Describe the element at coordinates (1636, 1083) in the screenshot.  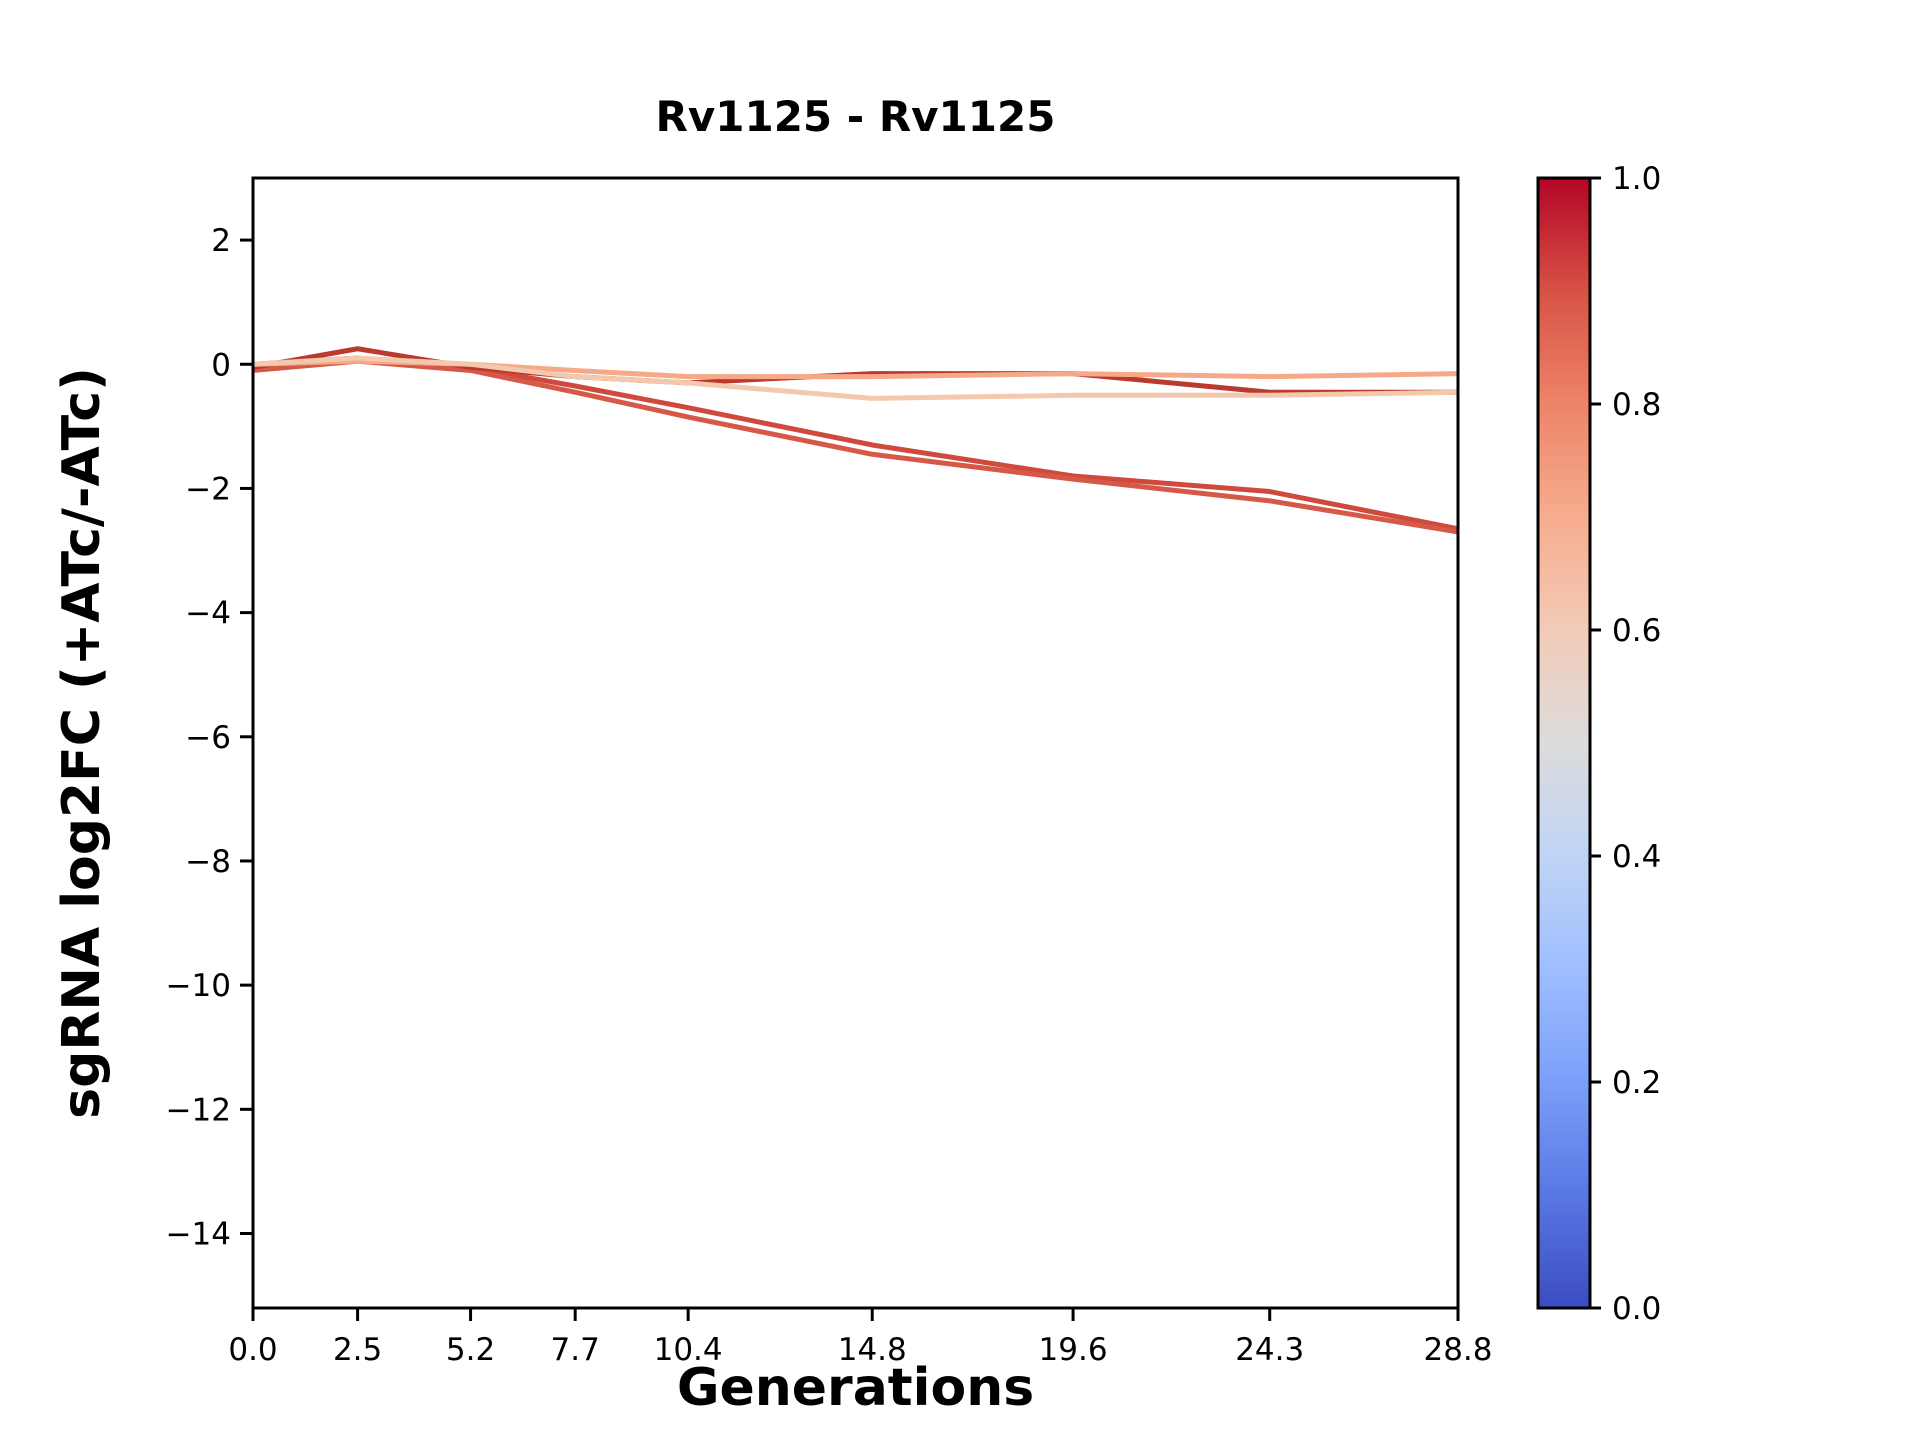
I see `colorbar-tick-label: 0.2` at that location.